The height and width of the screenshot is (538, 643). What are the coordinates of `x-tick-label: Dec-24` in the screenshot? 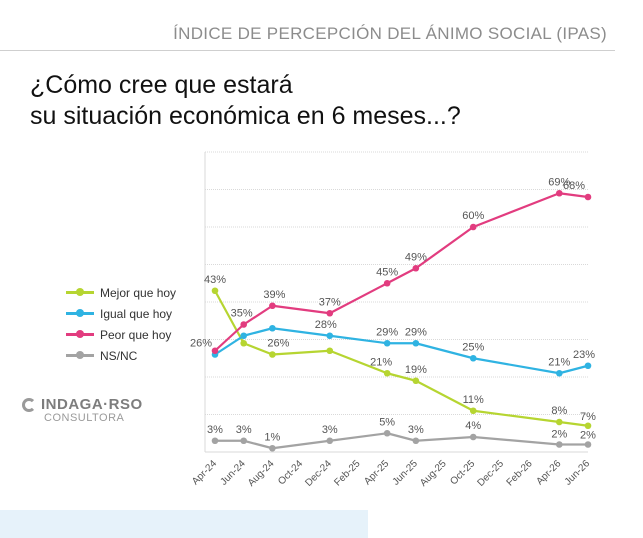 It's located at (318, 473).